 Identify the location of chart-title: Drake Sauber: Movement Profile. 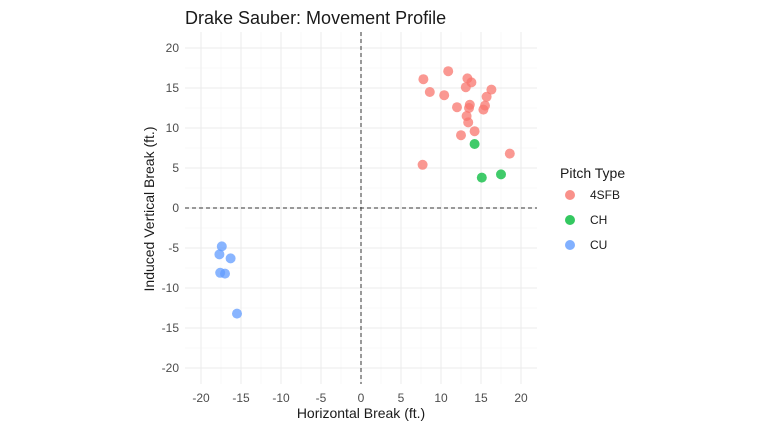
(315, 18).